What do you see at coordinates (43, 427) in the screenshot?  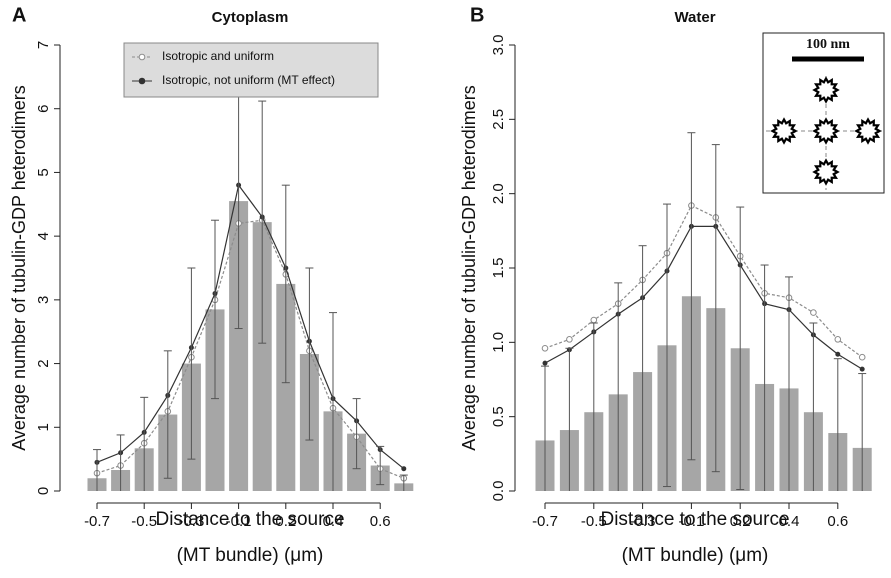 I see `y-tick-label: 1` at bounding box center [43, 427].